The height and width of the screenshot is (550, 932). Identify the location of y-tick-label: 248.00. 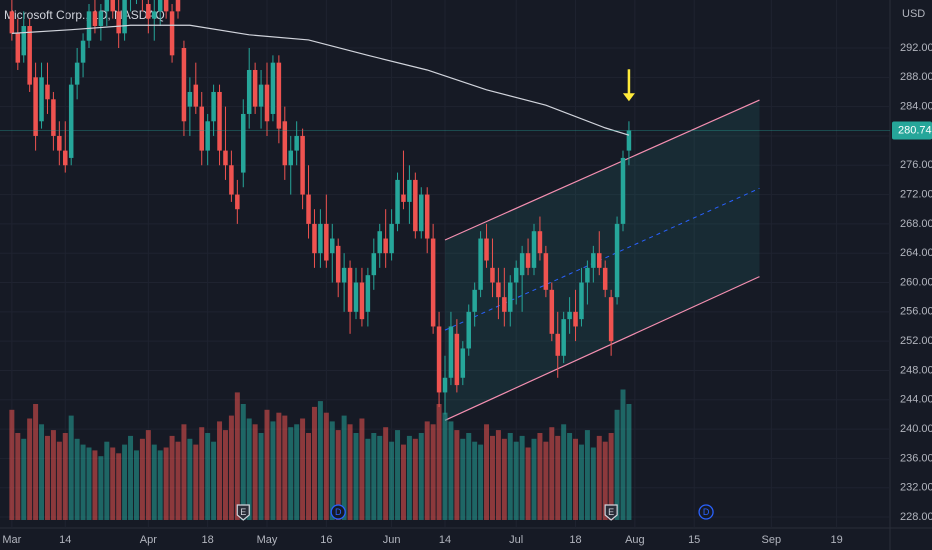
(916, 370).